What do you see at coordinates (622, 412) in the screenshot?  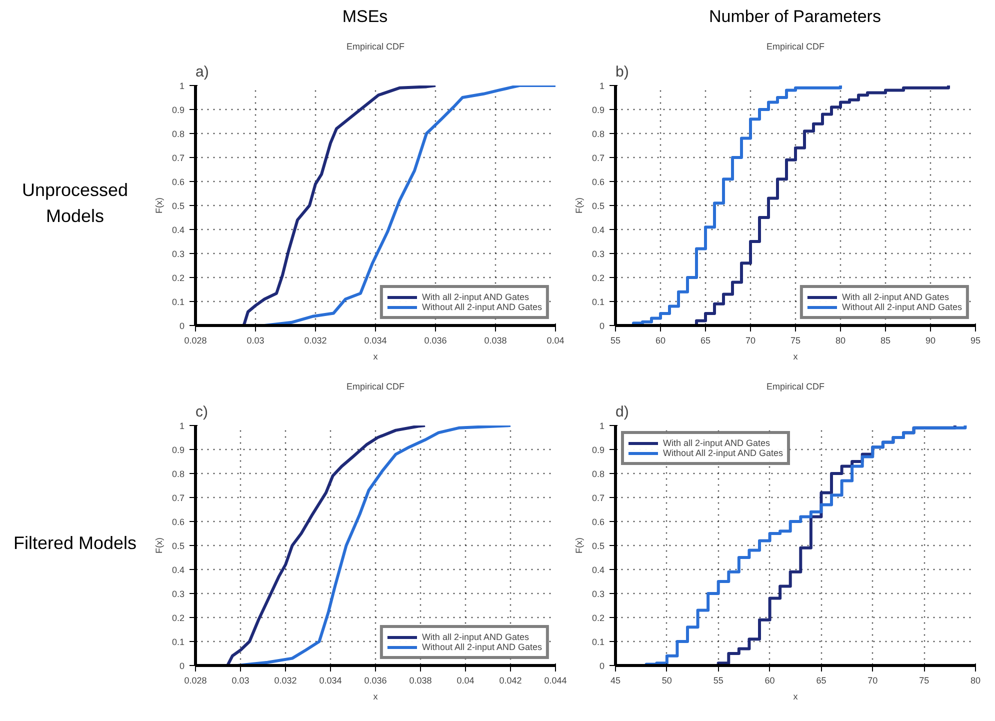 I see `text: d)` at bounding box center [622, 412].